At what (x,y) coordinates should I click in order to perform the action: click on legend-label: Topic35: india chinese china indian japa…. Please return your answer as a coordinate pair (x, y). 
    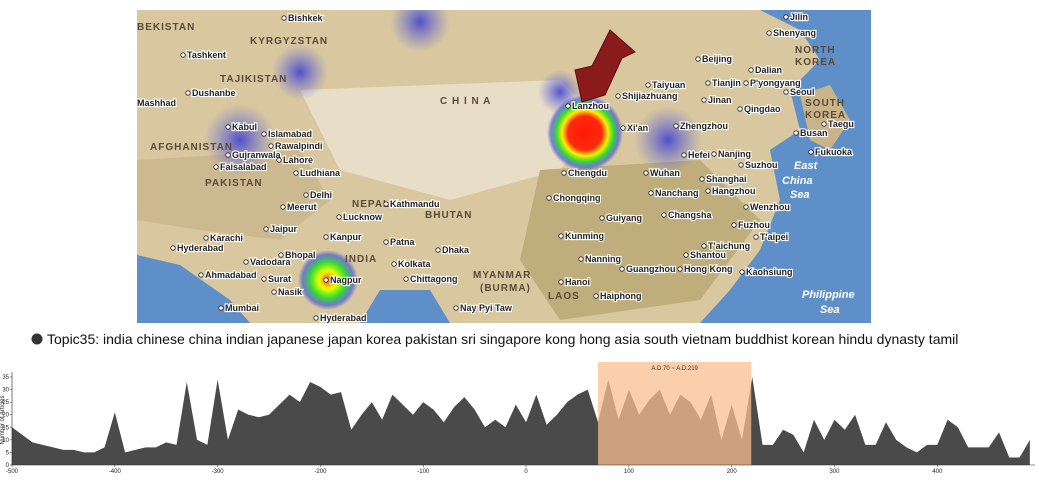
    Looking at the image, I should click on (502, 339).